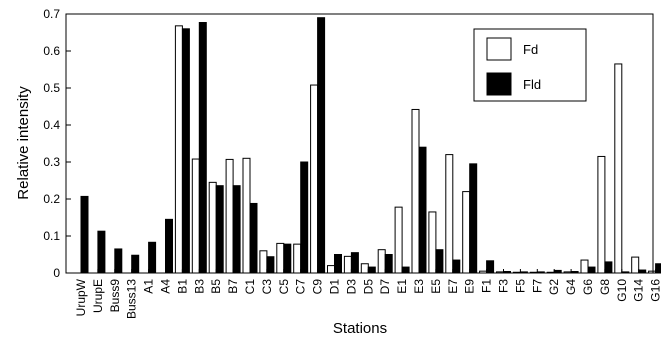 The width and height of the screenshot is (661, 341). Describe the element at coordinates (371, 270) in the screenshot. I see `bar-fld-d5` at that location.